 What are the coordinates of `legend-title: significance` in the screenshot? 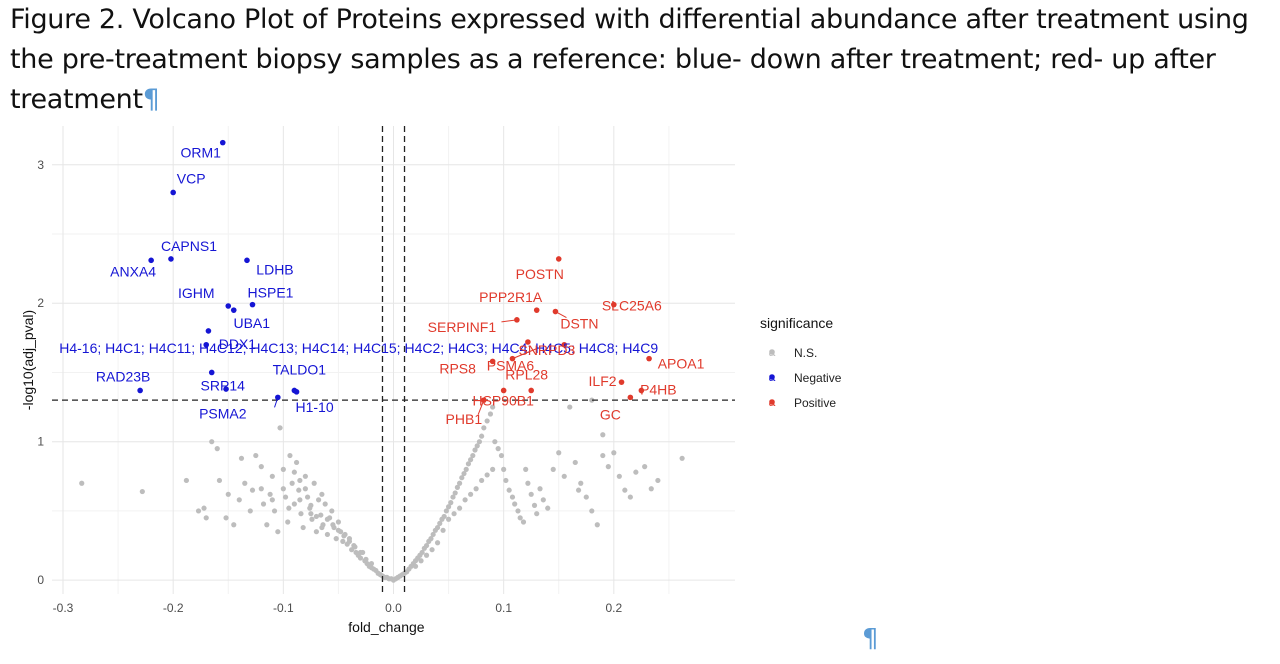 It's located at (796, 323).